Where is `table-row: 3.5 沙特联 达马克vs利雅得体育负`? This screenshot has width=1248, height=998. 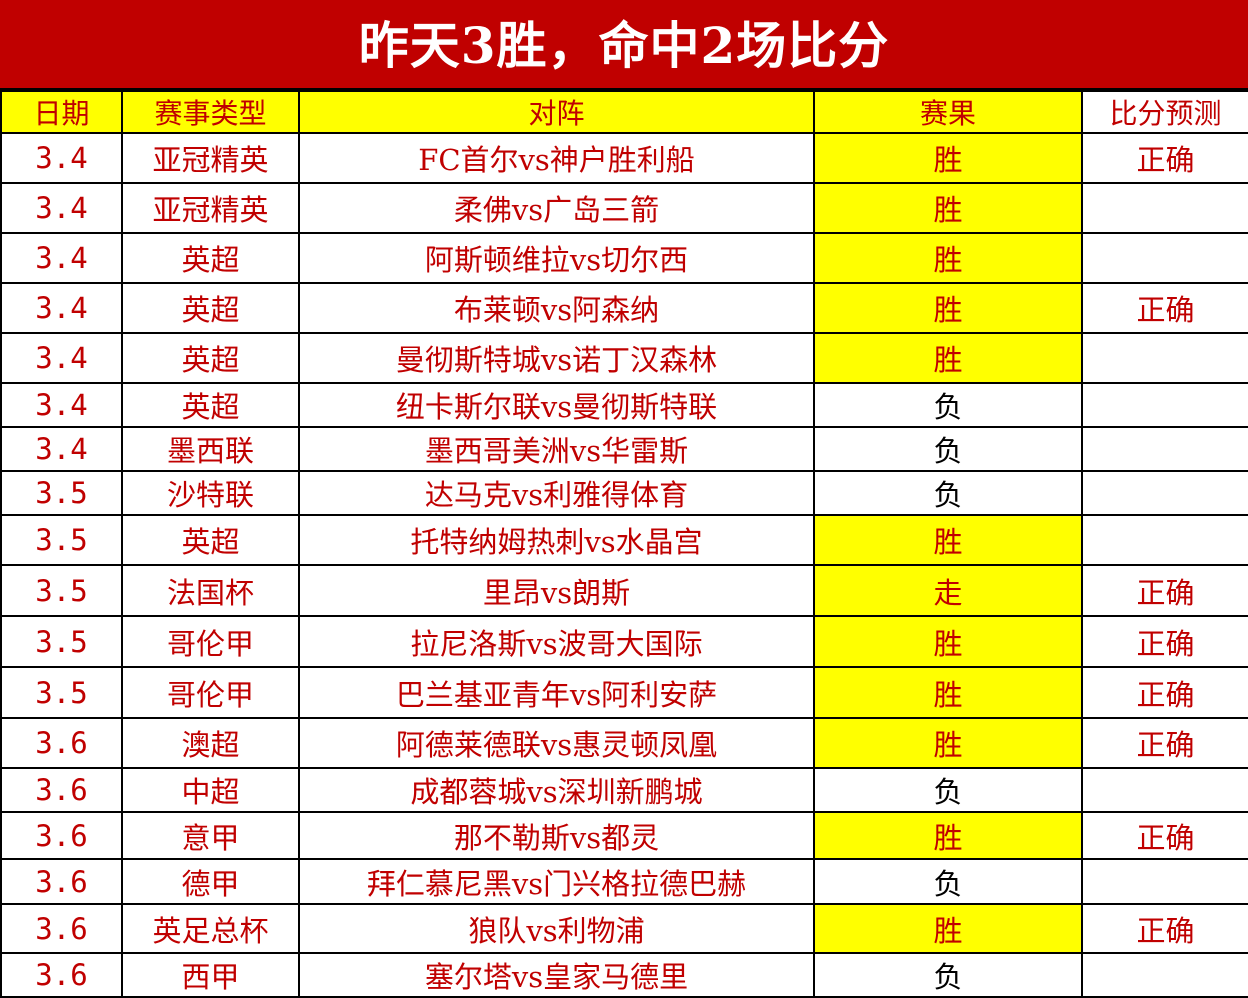
table-row: 3.5 沙特联 达马克vs利雅得体育负 is located at coordinates (624, 493).